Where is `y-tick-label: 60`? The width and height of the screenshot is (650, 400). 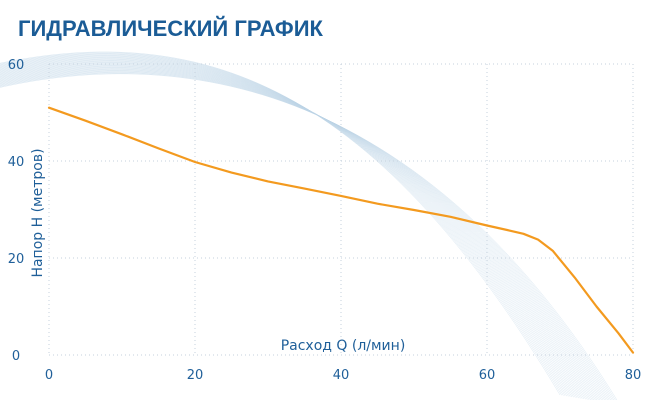 y-tick-label: 60 is located at coordinates (16, 65).